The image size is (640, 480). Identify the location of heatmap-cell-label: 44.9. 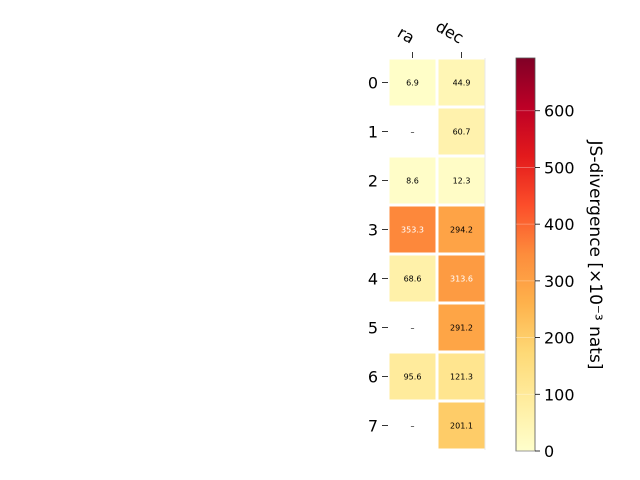
(462, 83).